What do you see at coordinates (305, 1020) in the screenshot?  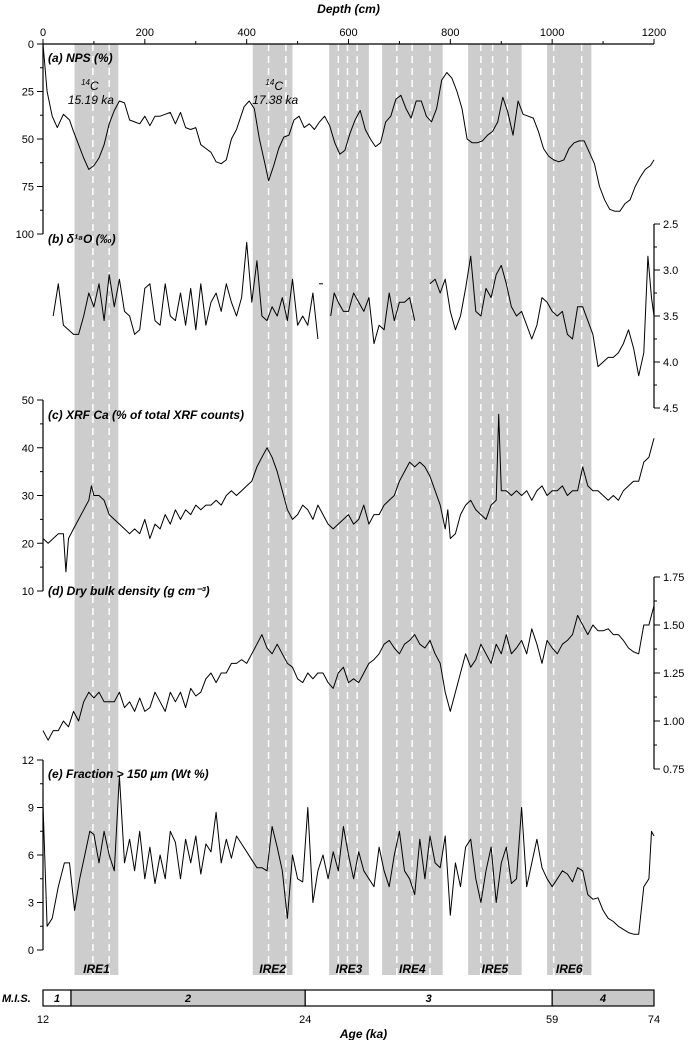 I see `age-tick-label: 24` at bounding box center [305, 1020].